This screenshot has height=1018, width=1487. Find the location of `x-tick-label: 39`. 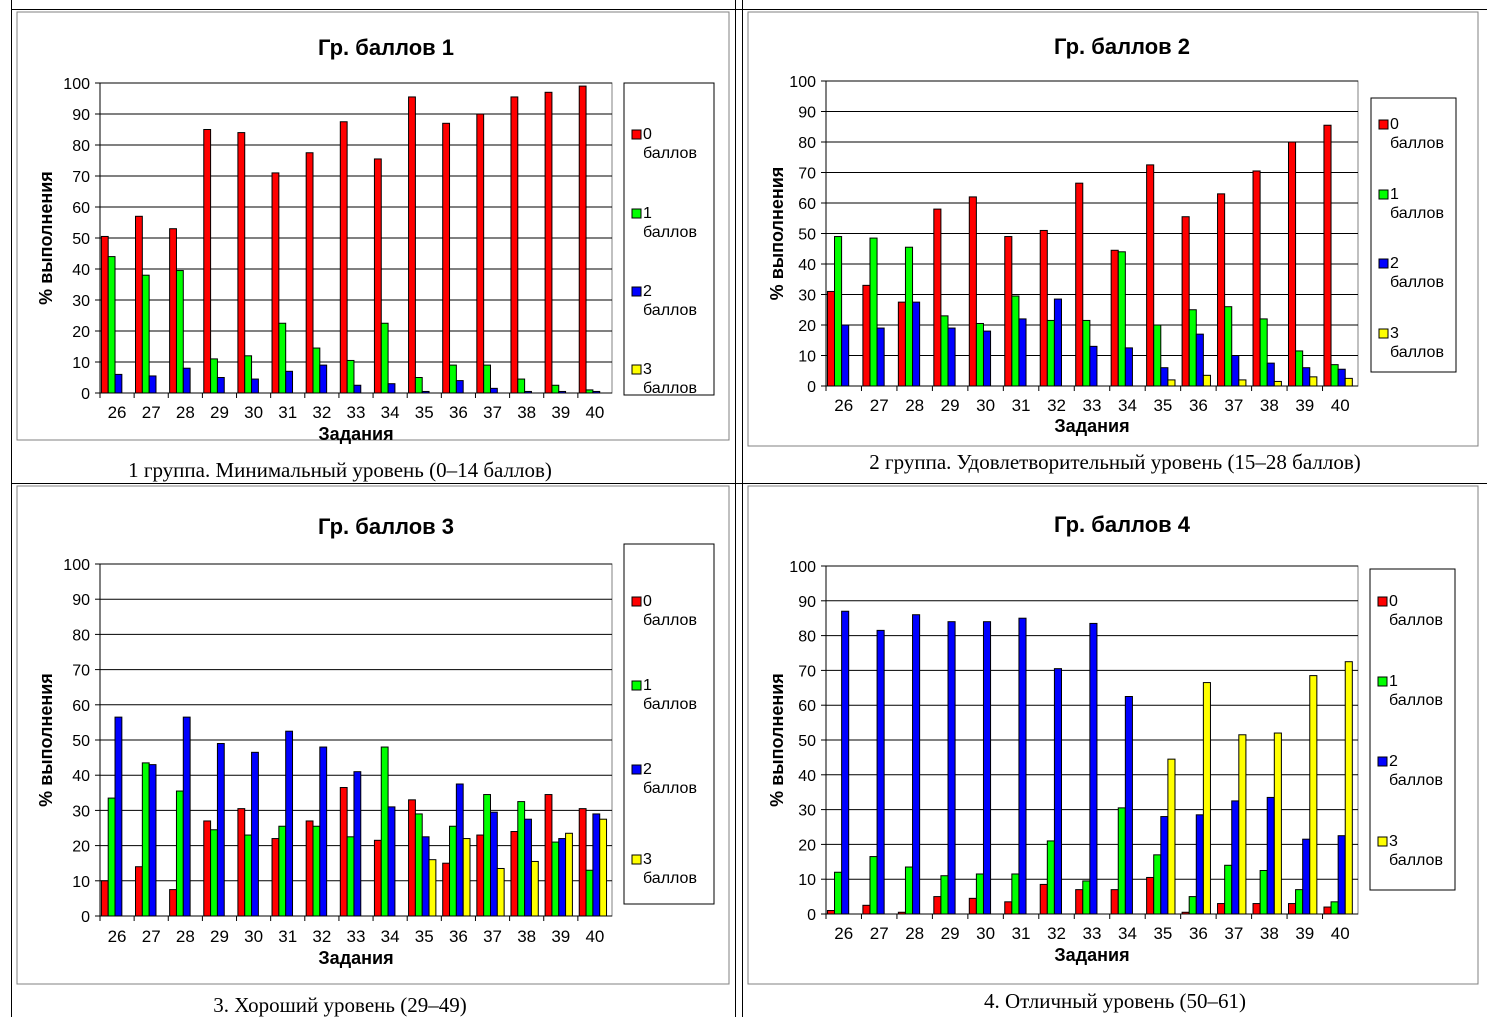

x-tick-label: 39 is located at coordinates (560, 412).